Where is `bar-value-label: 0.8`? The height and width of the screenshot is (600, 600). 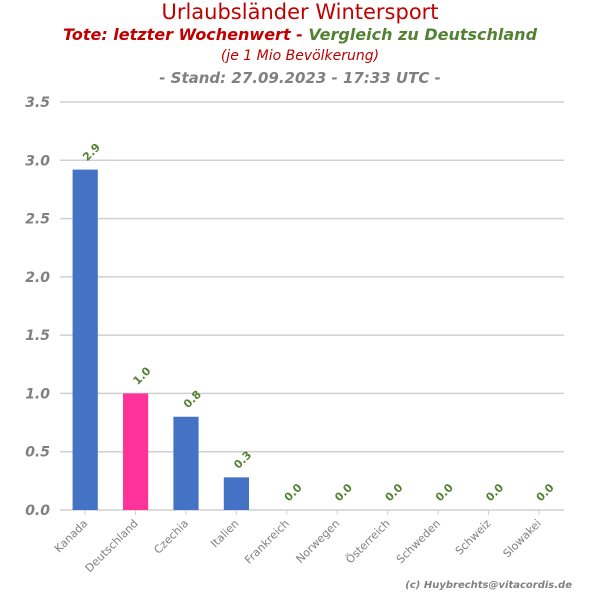
bar-value-label: 0.8 is located at coordinates (192, 399).